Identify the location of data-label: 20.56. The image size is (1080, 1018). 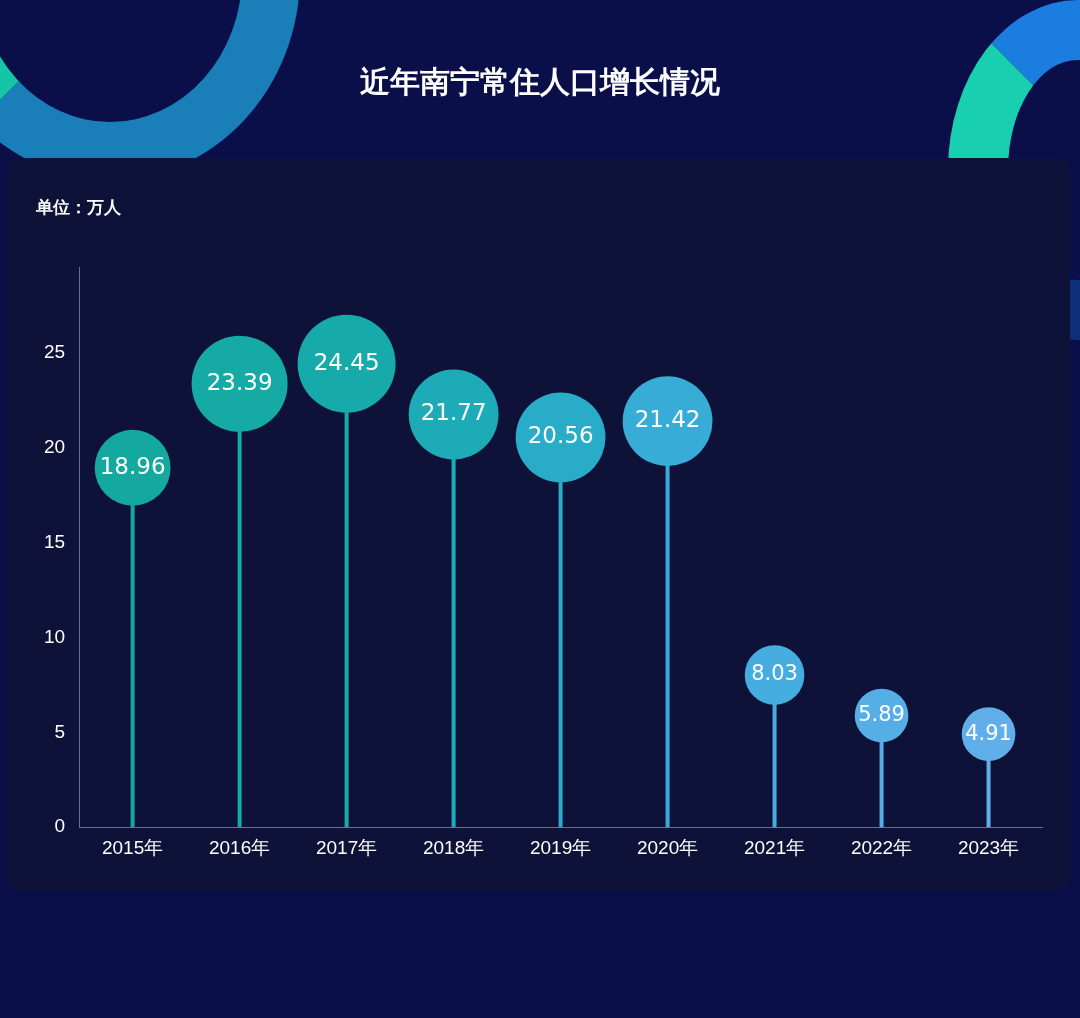
(560, 435).